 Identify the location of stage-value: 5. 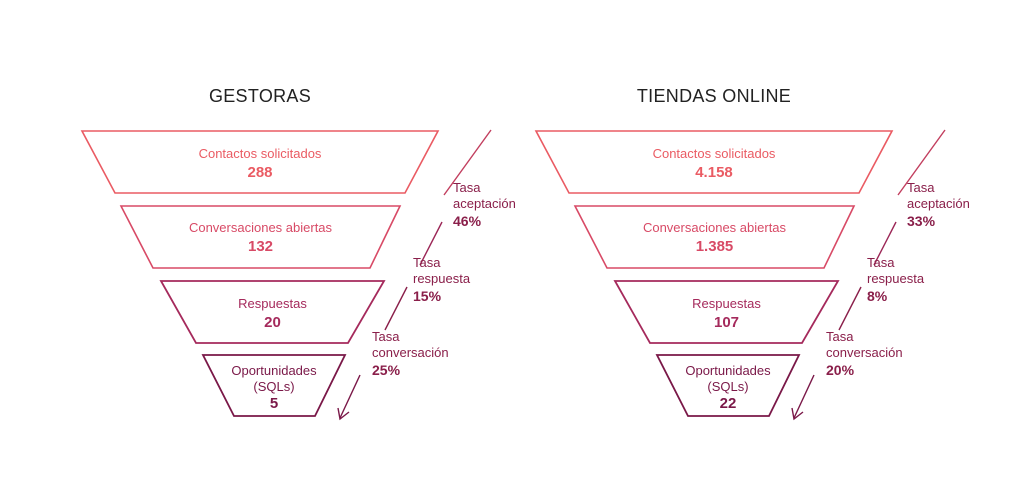
(274, 404).